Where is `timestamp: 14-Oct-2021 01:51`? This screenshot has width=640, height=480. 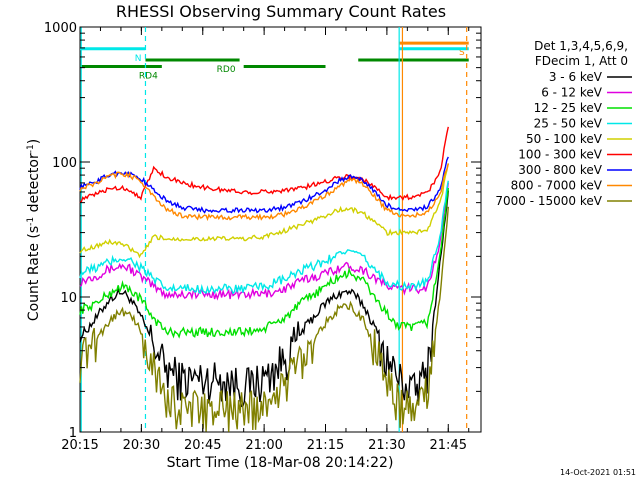 timestamp: 14-Oct-2021 01:51 is located at coordinates (598, 472).